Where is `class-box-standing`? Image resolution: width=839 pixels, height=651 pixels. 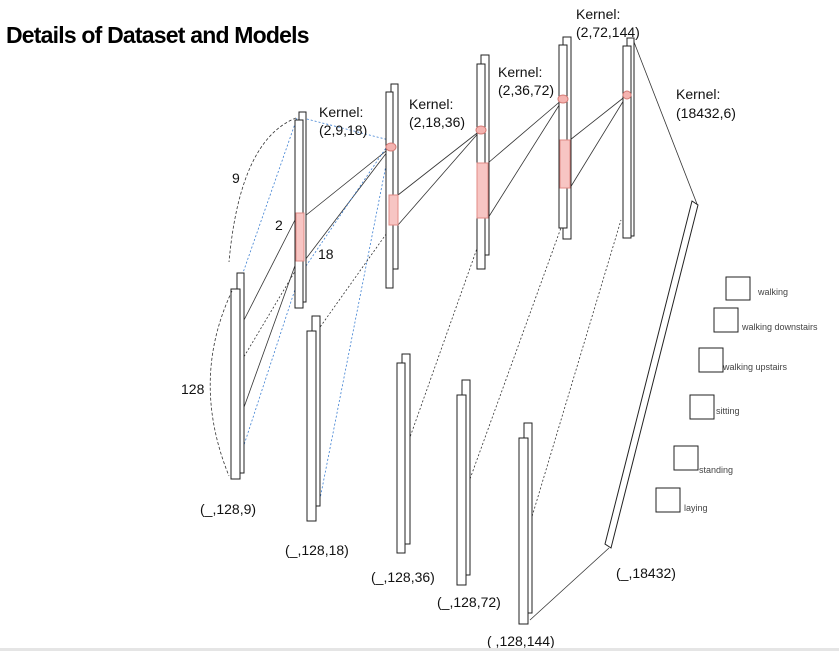
class-box-standing is located at coordinates (686, 458).